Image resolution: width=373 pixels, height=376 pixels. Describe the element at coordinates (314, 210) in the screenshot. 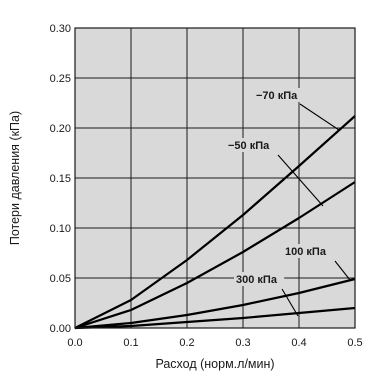

I see `label-leaders` at that location.